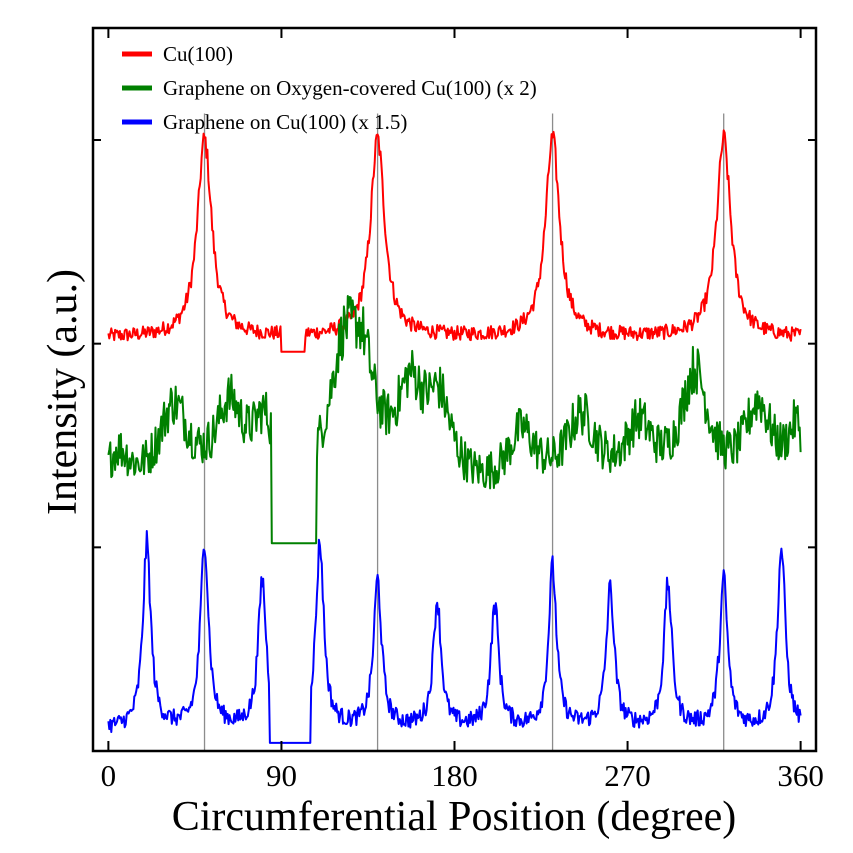 The image size is (853, 853). What do you see at coordinates (454, 817) in the screenshot?
I see `x-axis-title: Circumferential Position (degree)` at bounding box center [454, 817].